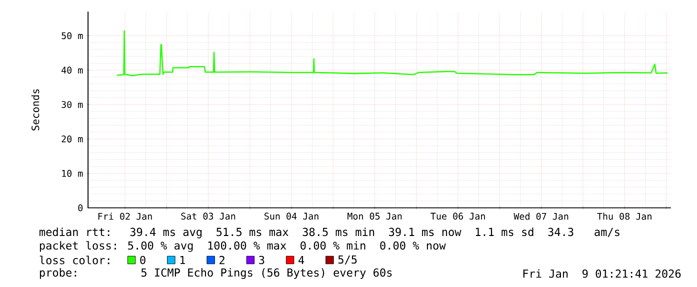  Describe the element at coordinates (222, 260) in the screenshot. I see `legend-label: 2` at that location.